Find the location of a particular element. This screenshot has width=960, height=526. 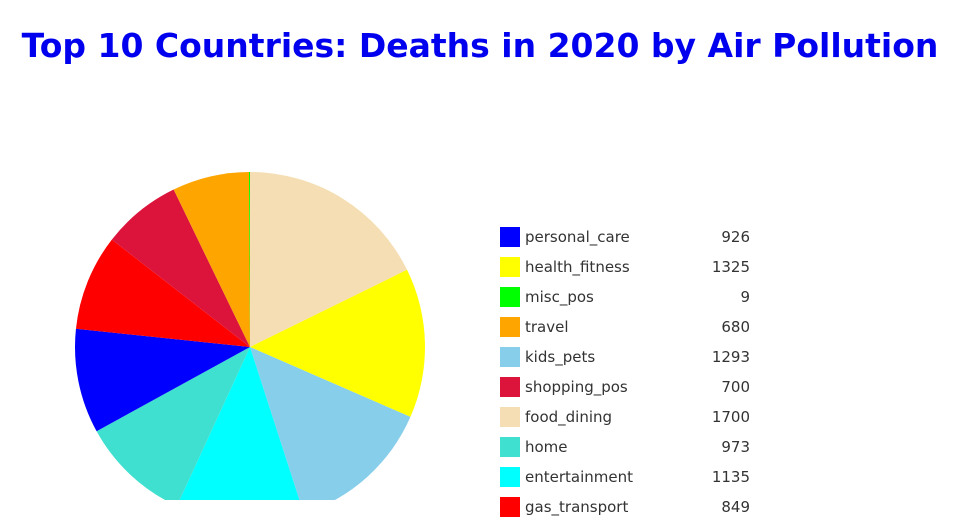

pie-slice-entertainment is located at coordinates (240, 423).